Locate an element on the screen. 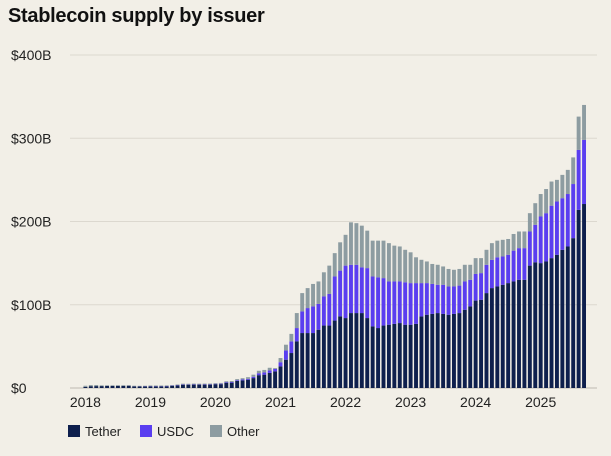 The width and height of the screenshot is (611, 456). legend-label-usdc: USDC is located at coordinates (175, 431).